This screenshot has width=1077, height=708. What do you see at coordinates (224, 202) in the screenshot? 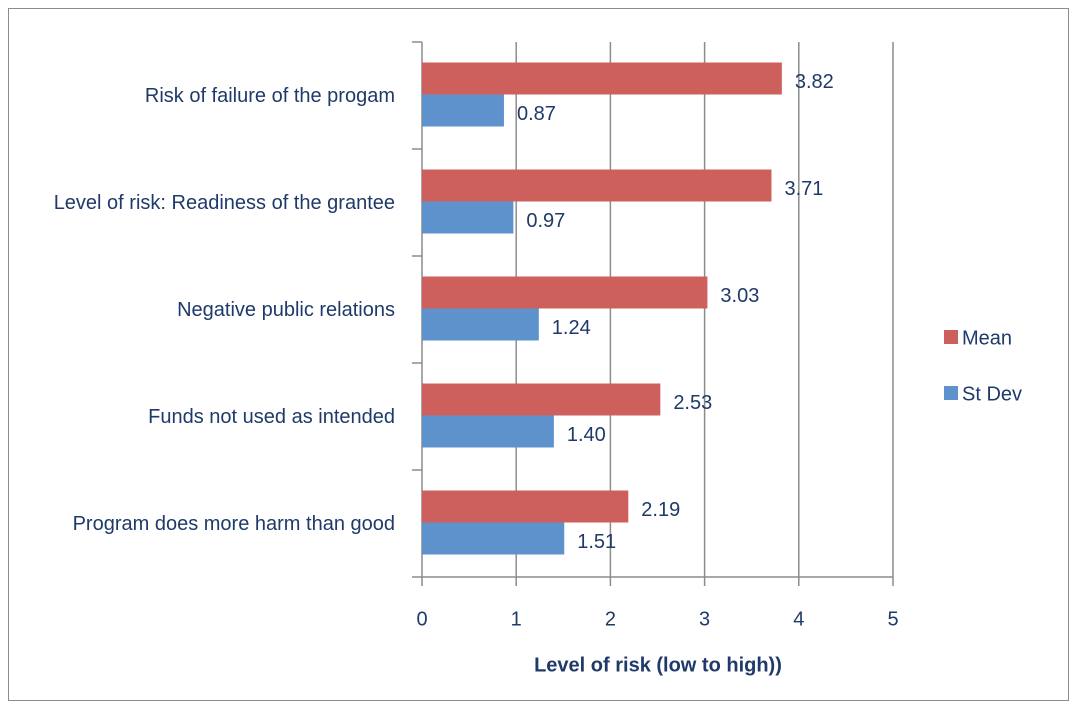
I see `y-tick-label: Level of risk: Readiness of the grantee` at bounding box center [224, 202].